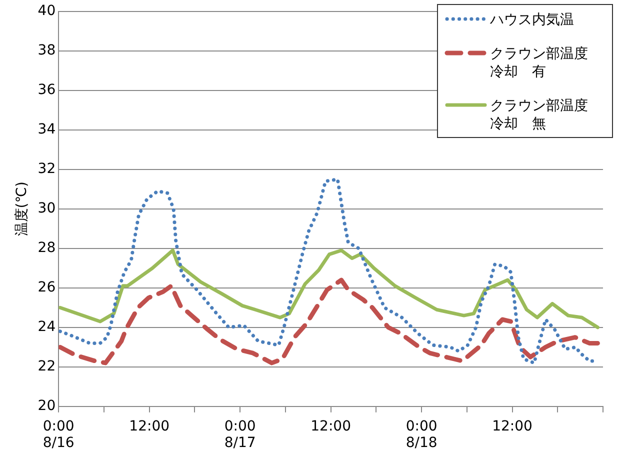 This screenshot has width=625, height=466. What do you see at coordinates (47, 327) in the screenshot?
I see `y-tick-label: 24` at bounding box center [47, 327].